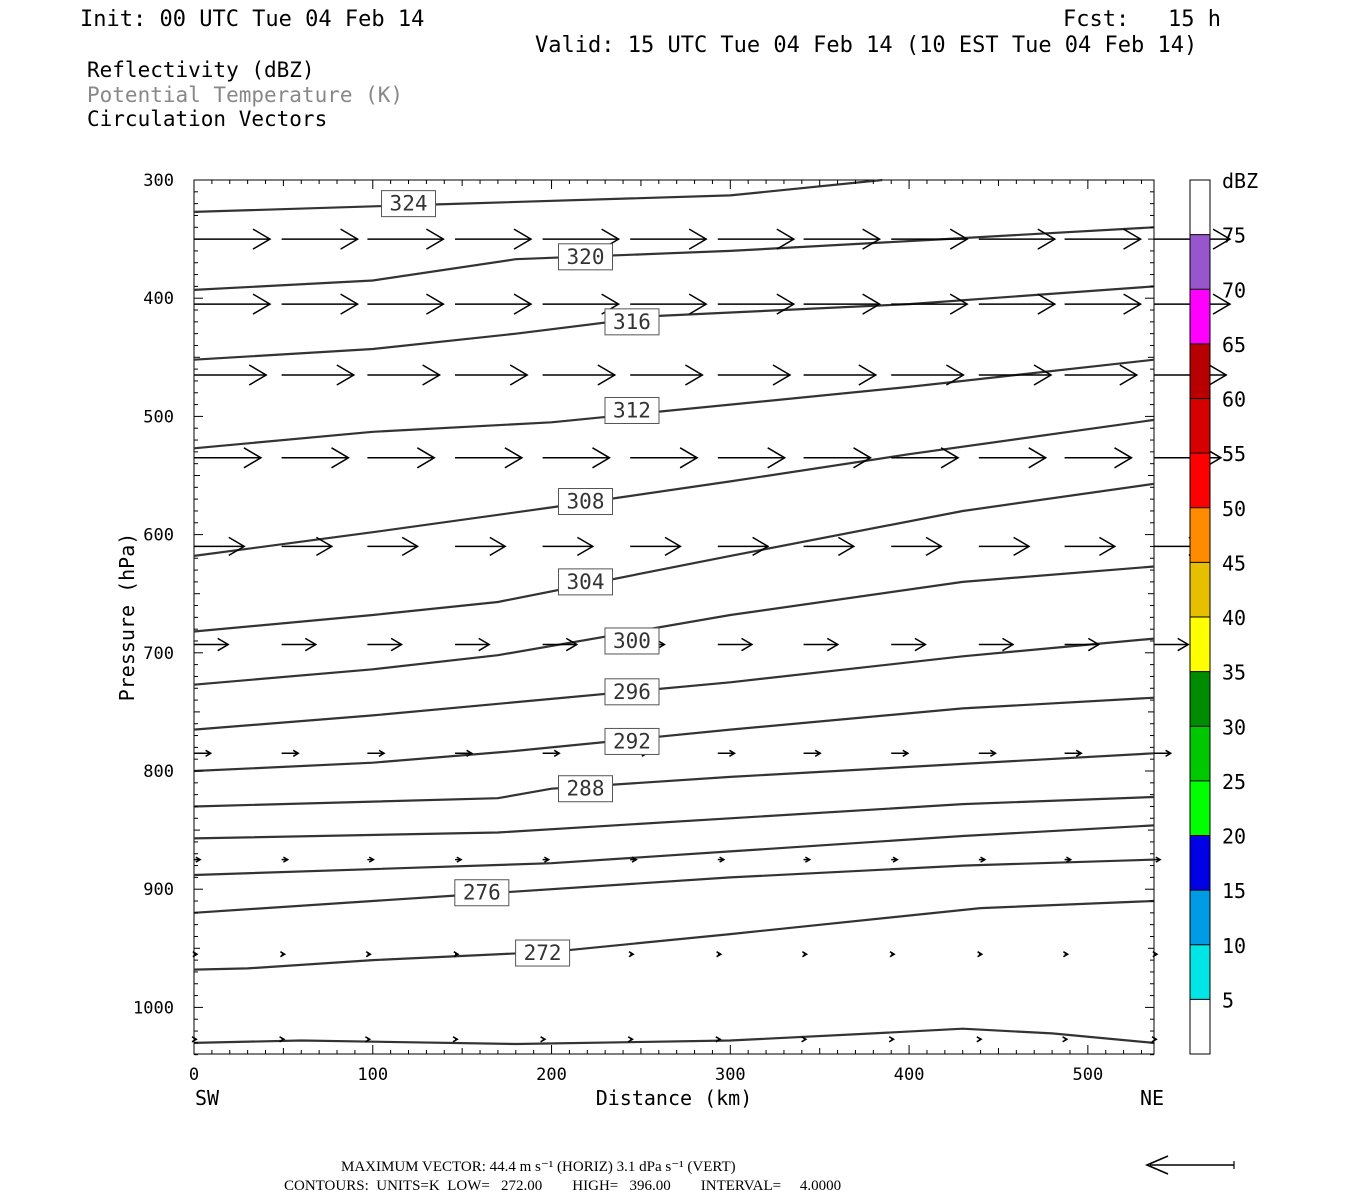 This screenshot has height=1200, width=1350. Describe the element at coordinates (1234, 891) in the screenshot. I see `colorbar-level-label: 15` at that location.